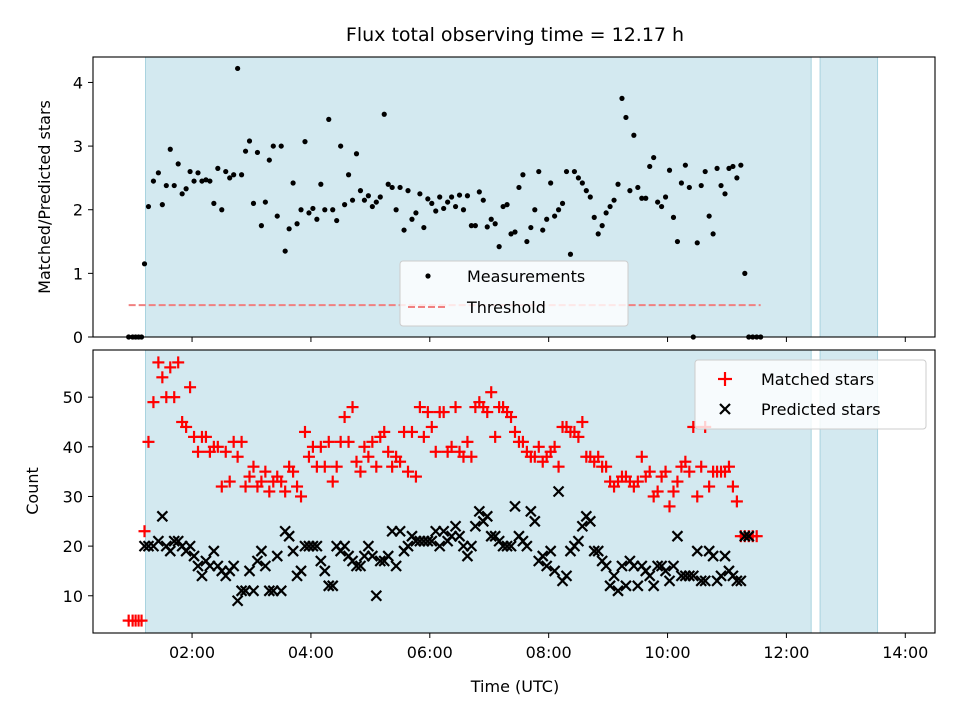  I want to click on x-tick-label: 08:00, so click(549, 652).